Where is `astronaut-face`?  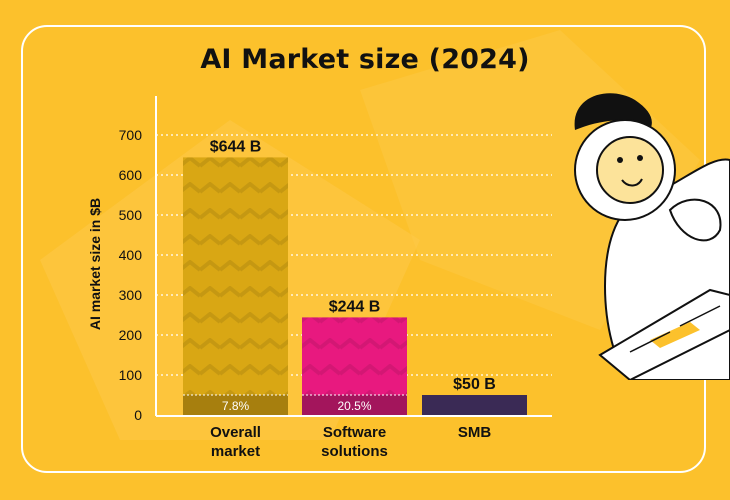 astronaut-face is located at coordinates (630, 170).